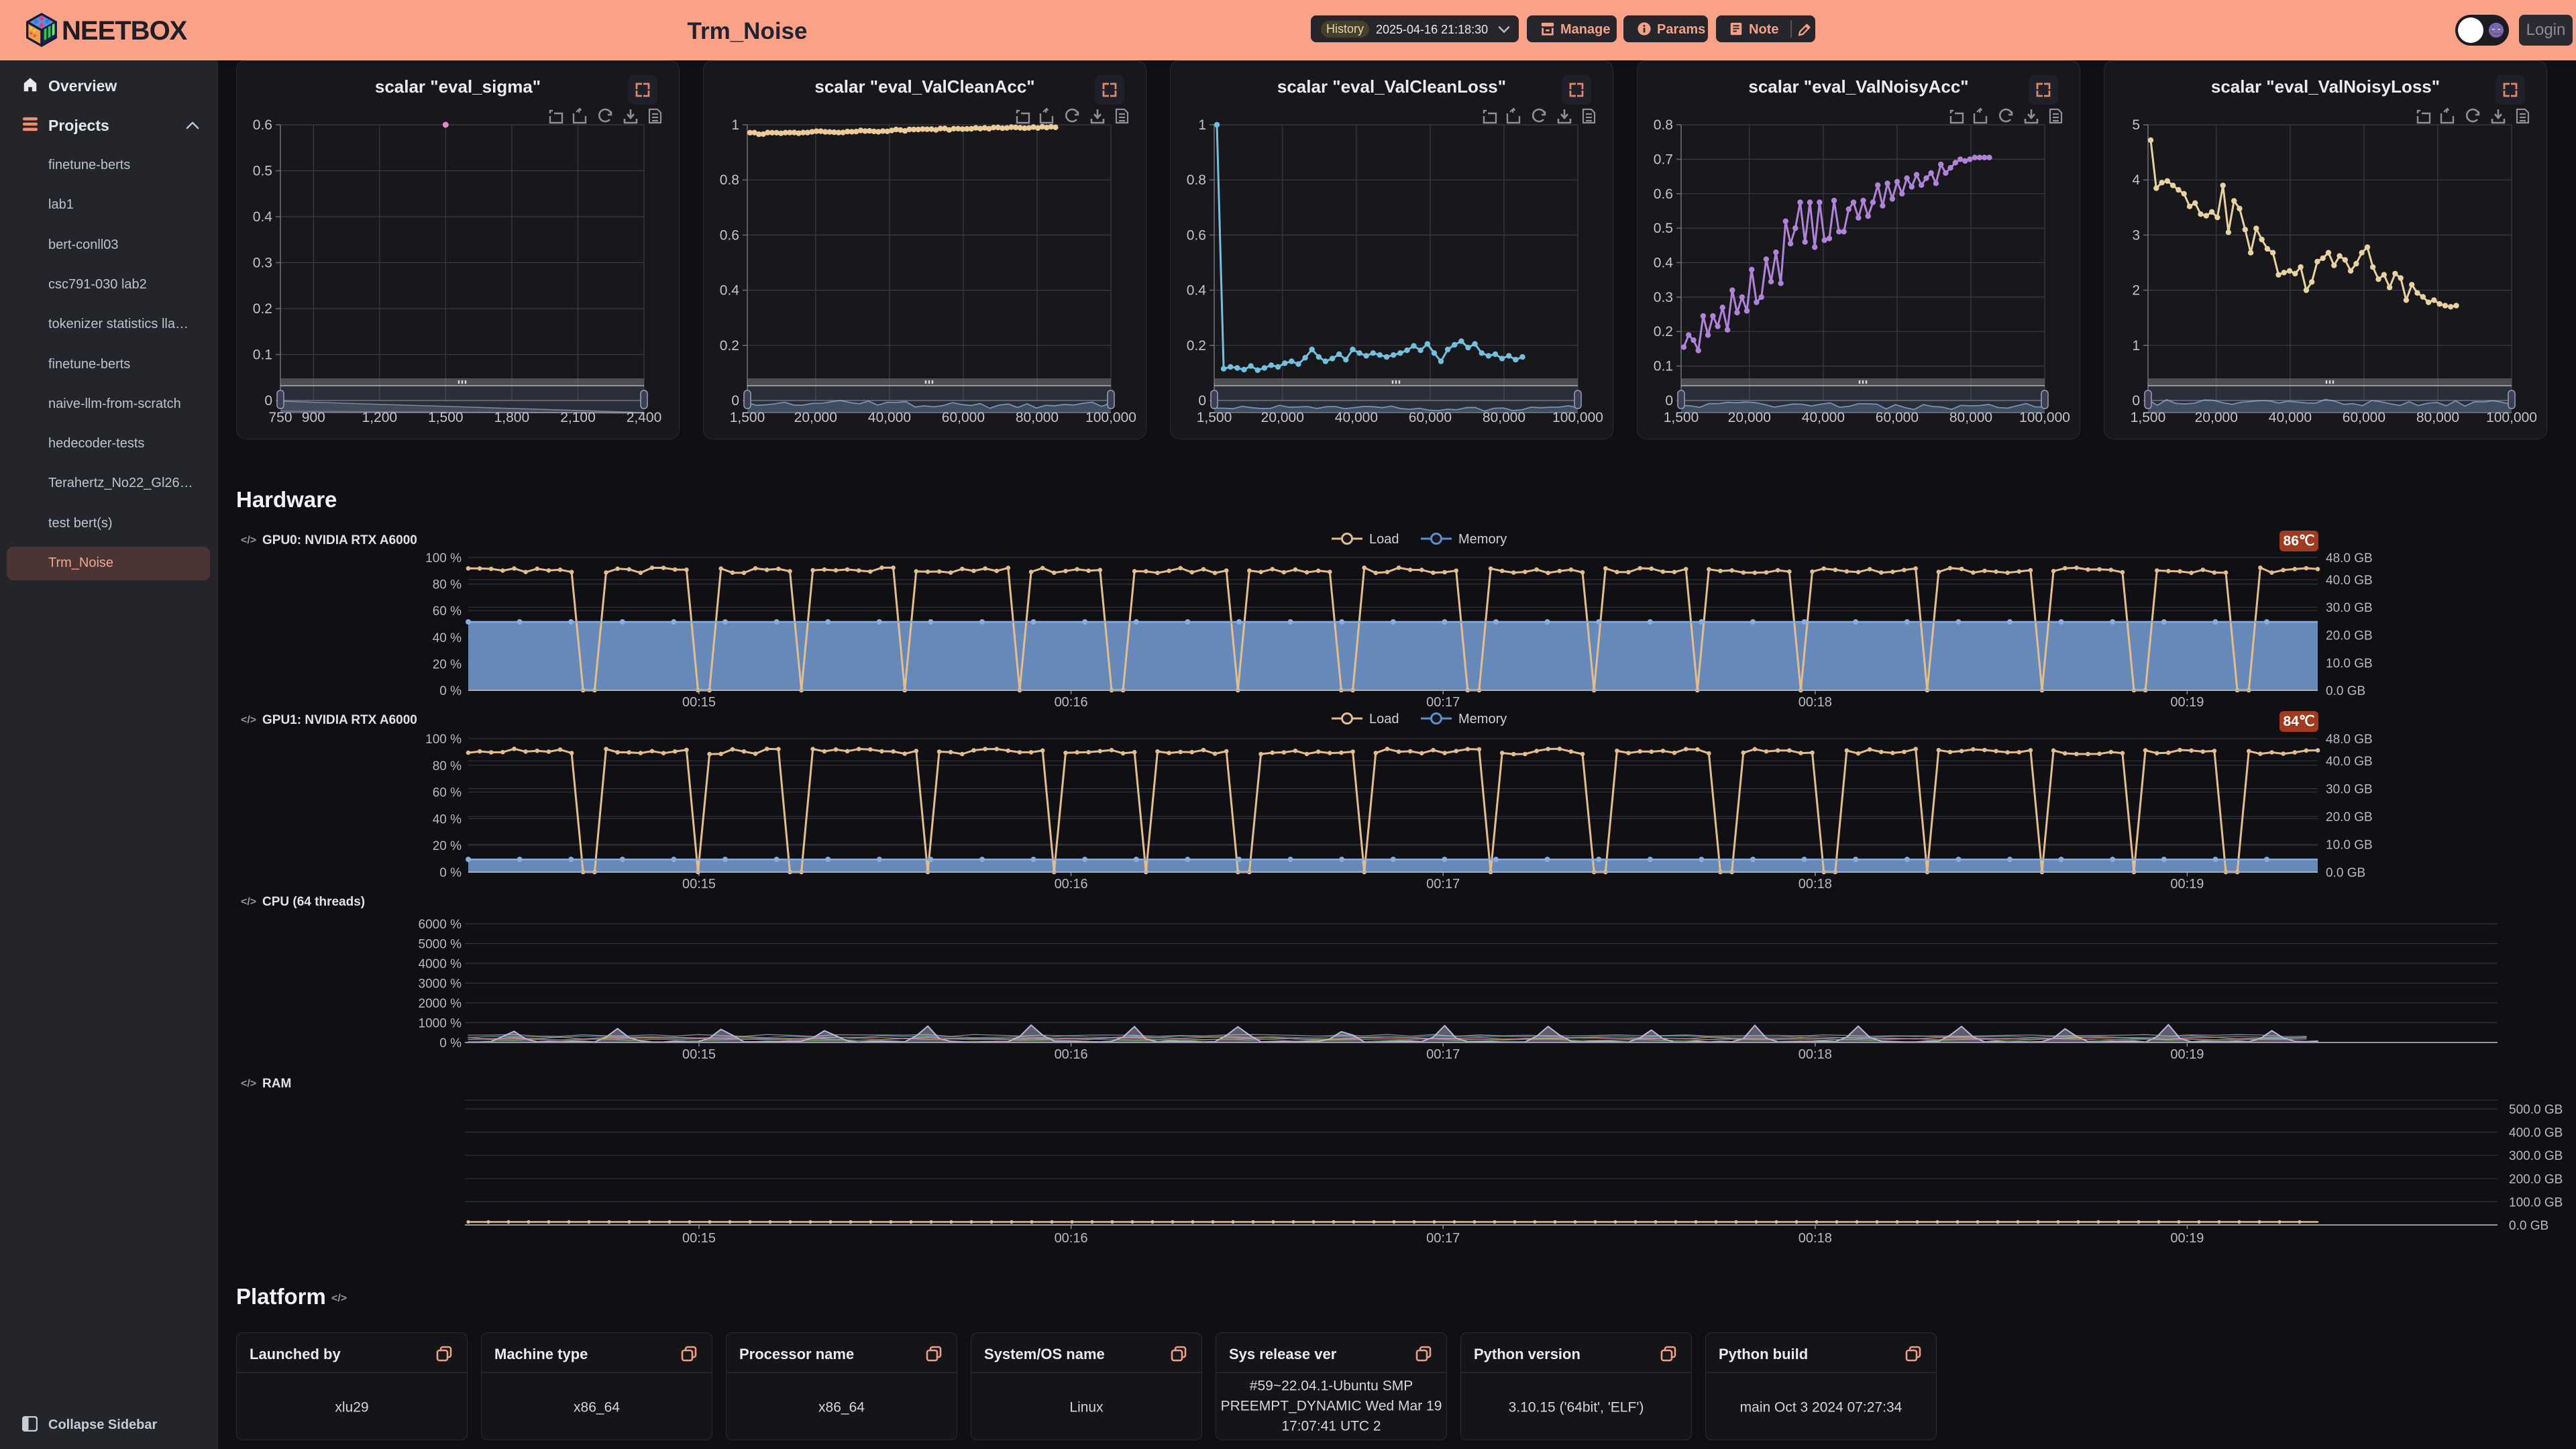 This screenshot has width=2576, height=1449. I want to click on svg-text: 0.5, so click(262, 171).